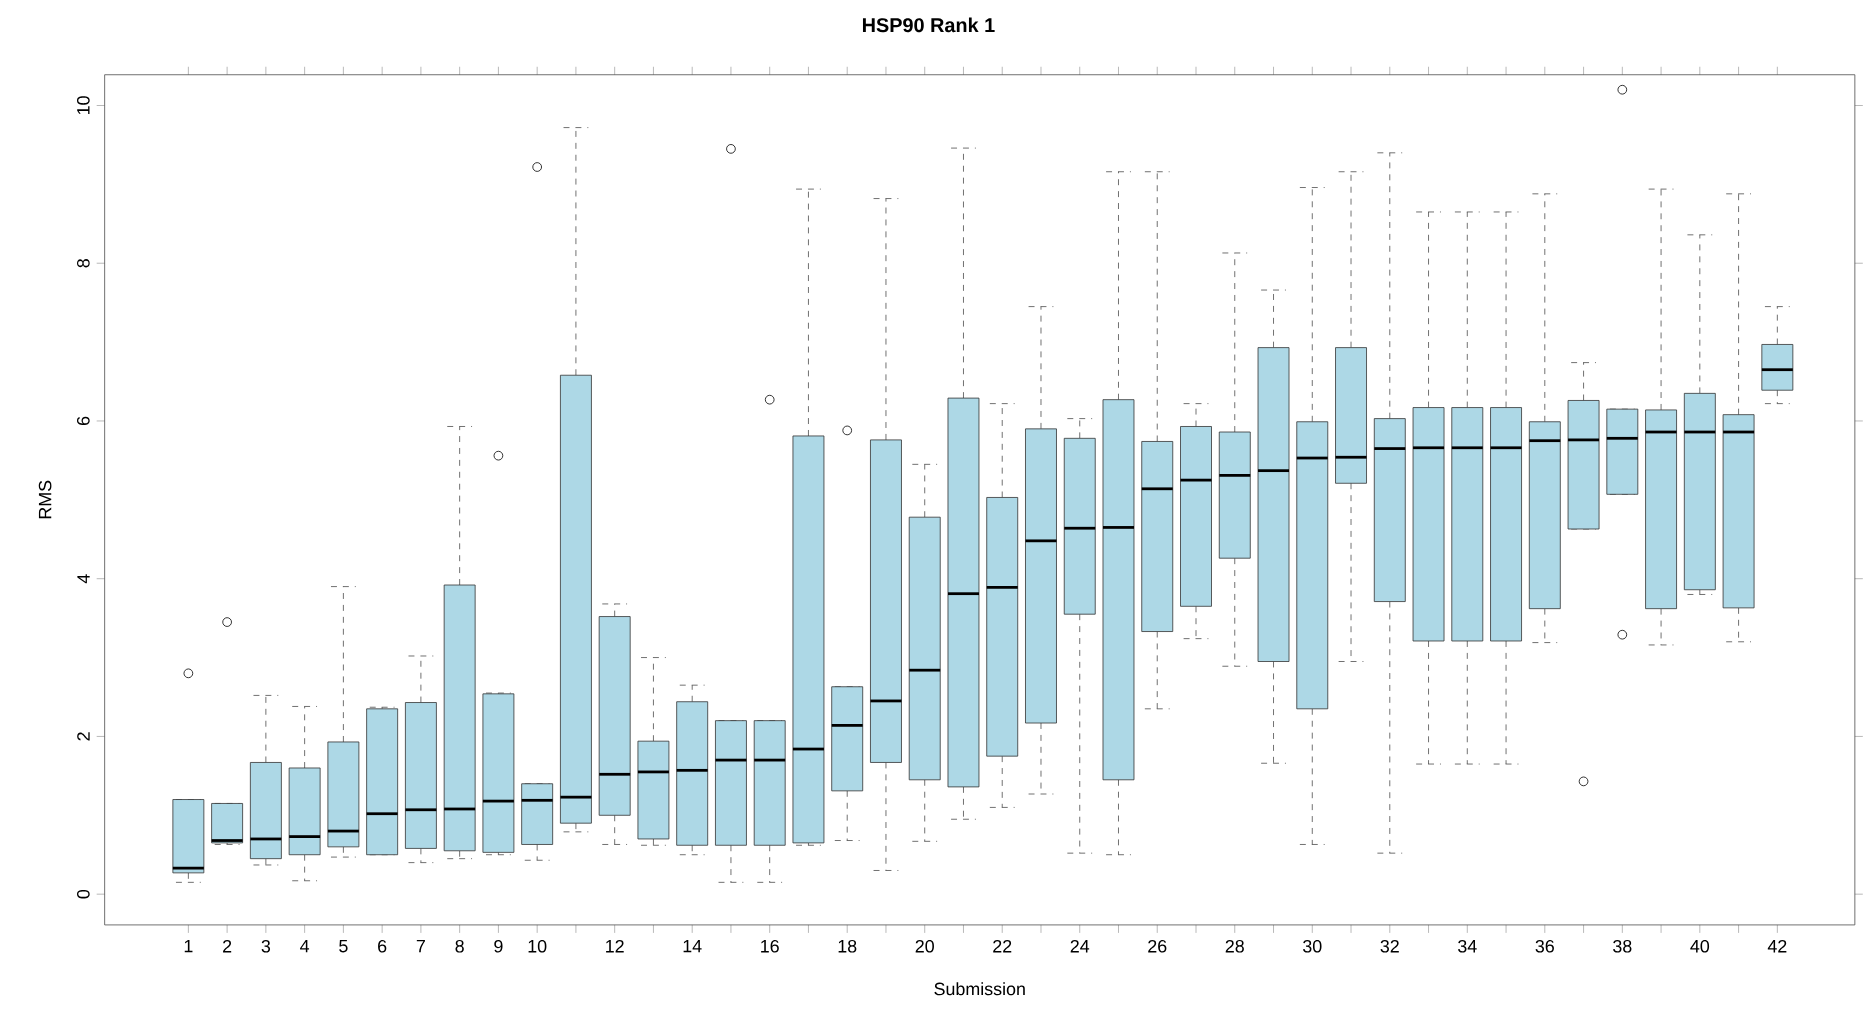 This screenshot has height=1028, width=1863. I want to click on x-tick-label: 7, so click(420, 946).